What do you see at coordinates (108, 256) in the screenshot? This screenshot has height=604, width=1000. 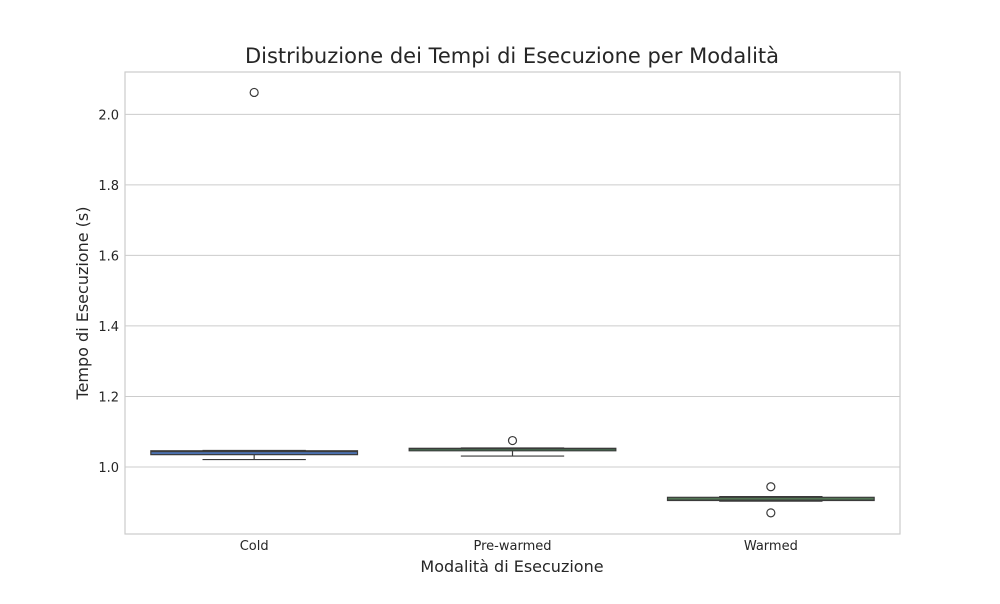 I see `y-tick-label: 1.6` at bounding box center [108, 256].